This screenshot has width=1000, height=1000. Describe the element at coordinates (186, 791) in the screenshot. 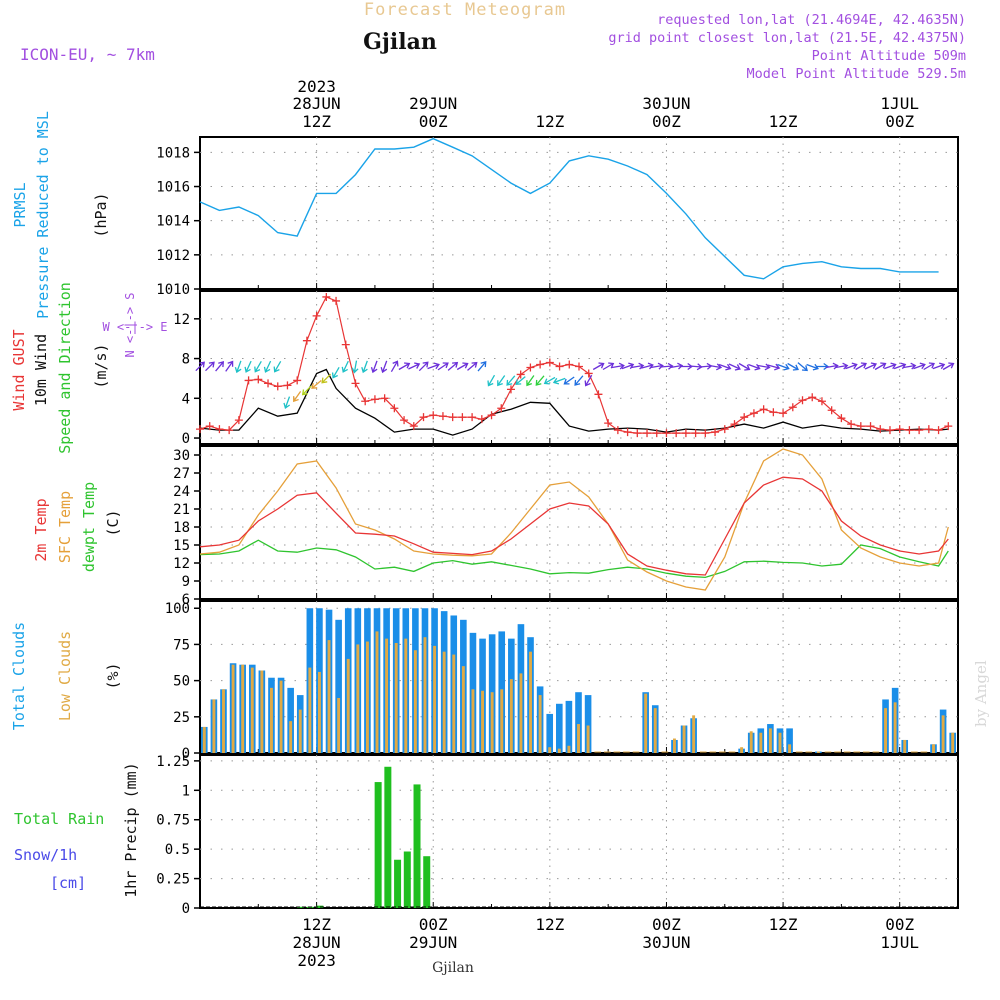

I see `ytick-label: 1` at that location.